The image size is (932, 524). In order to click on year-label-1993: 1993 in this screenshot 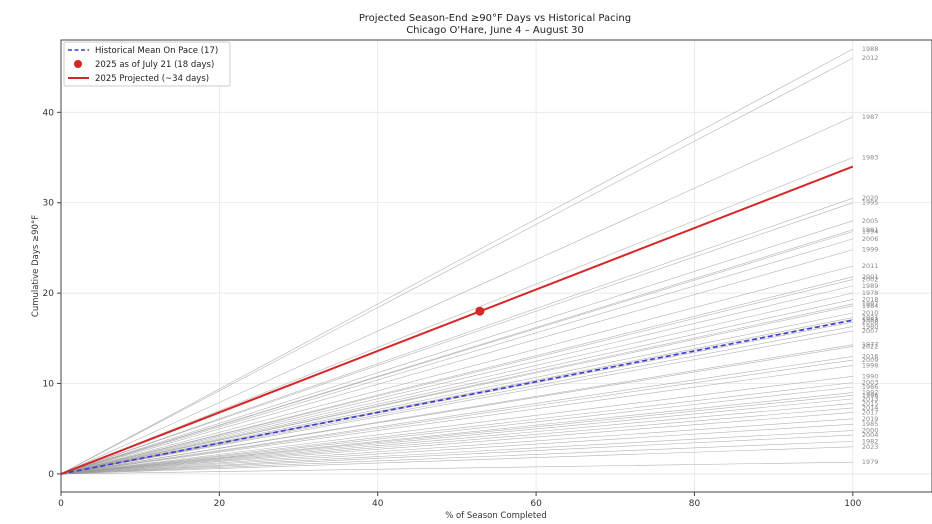, I will do `click(870, 319)`.